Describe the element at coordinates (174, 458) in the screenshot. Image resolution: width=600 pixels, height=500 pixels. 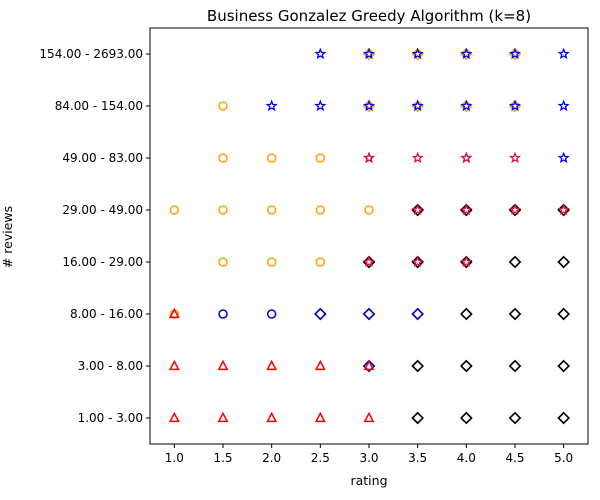
I see `x-tick-label: 1.0` at that location.